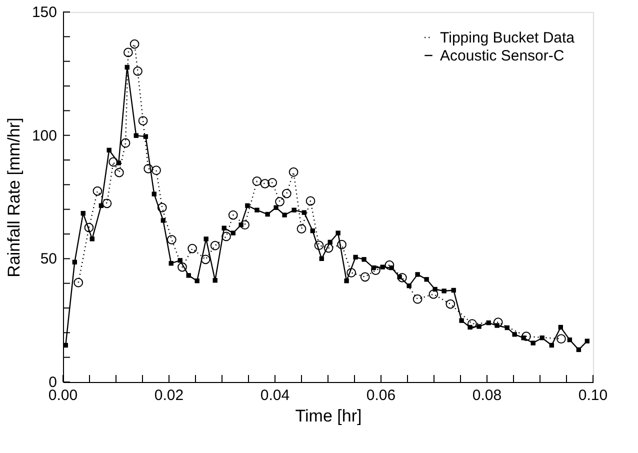 The height and width of the screenshot is (453, 638). I want to click on legend-label: Tipping Bucket Data, so click(508, 38).